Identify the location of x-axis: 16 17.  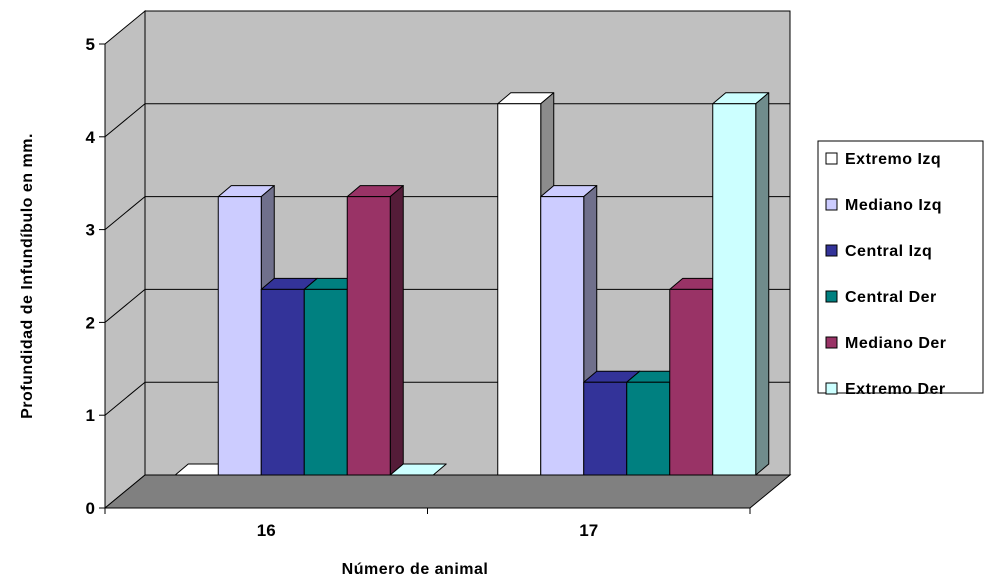
(427, 523).